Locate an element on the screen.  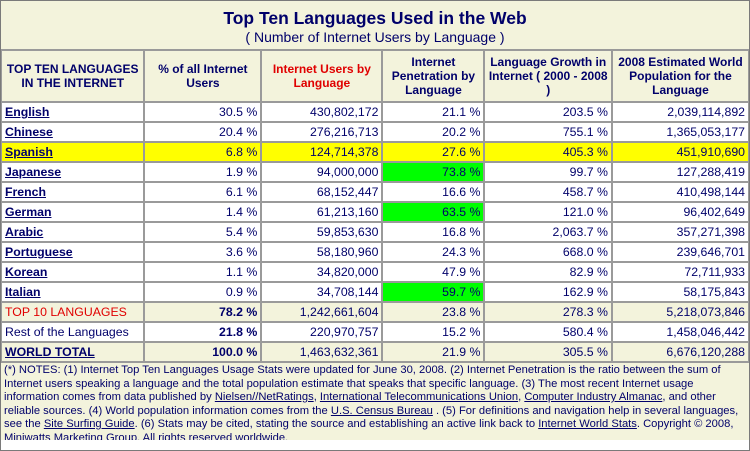
penetration-cell: 21.9 % is located at coordinates (433, 352).